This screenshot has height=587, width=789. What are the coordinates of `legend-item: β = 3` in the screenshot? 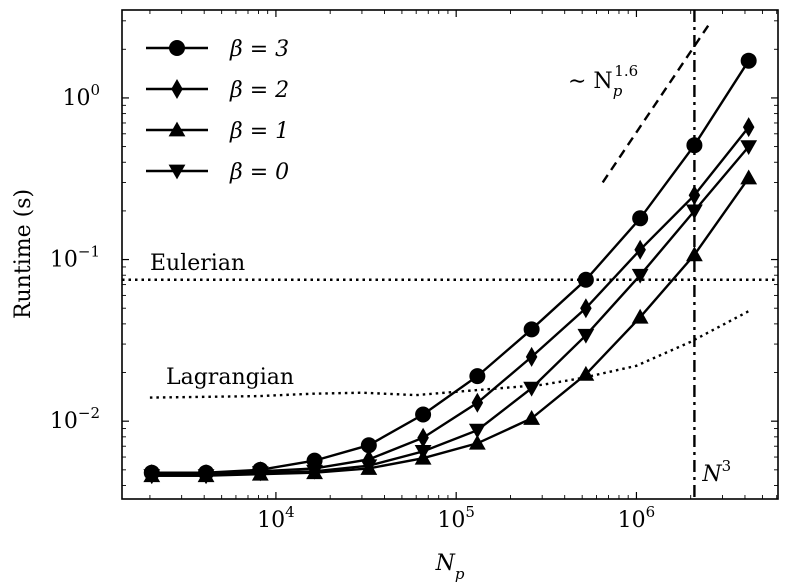 It's located at (217, 49).